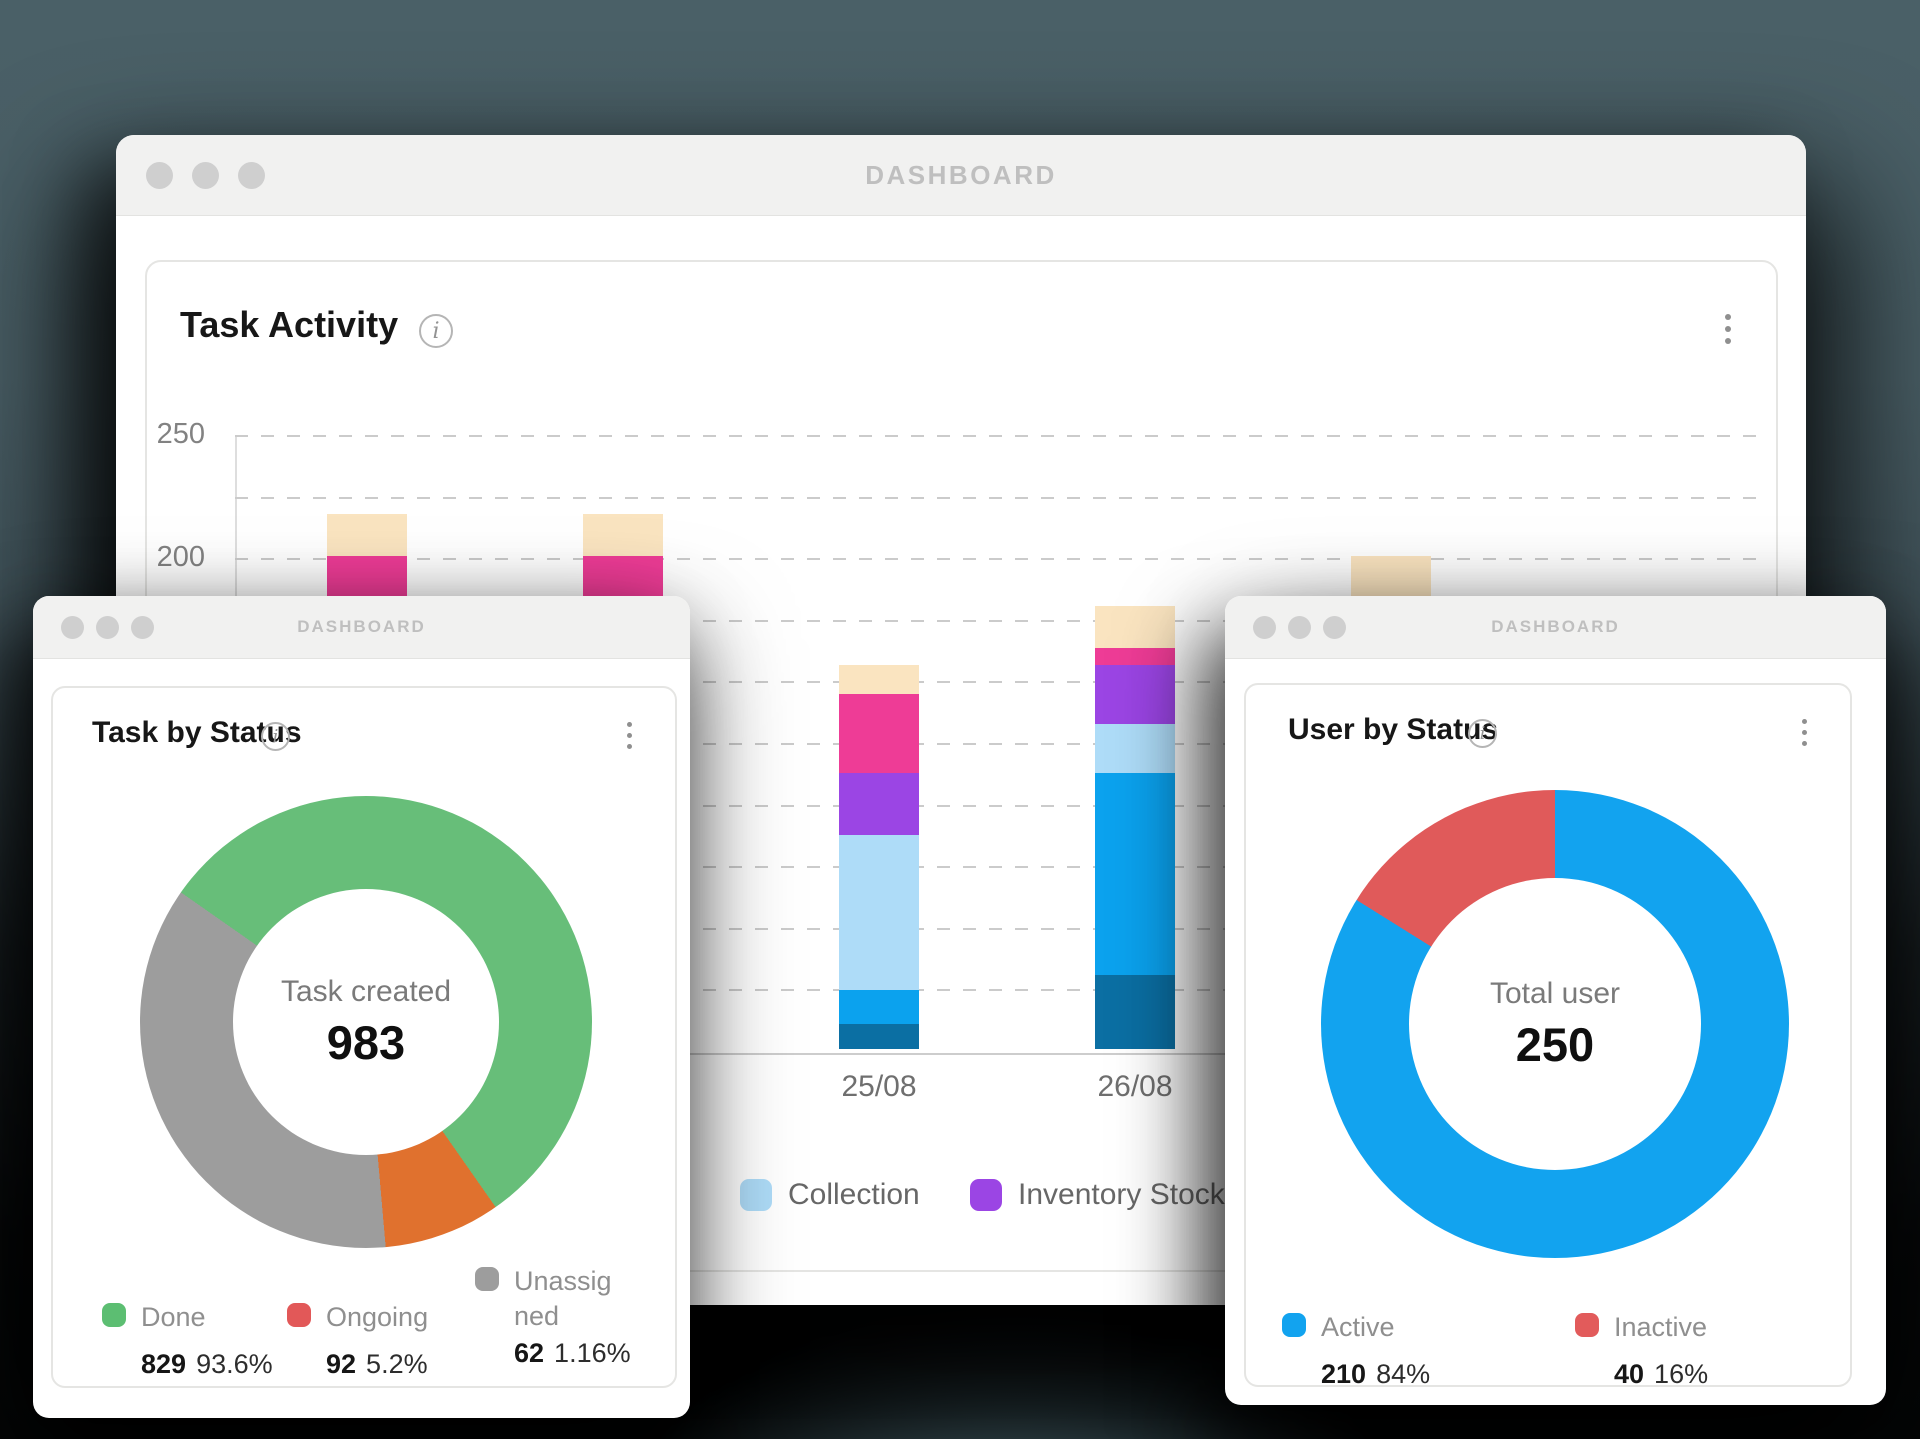 The width and height of the screenshot is (1920, 1439). I want to click on legend-swatch-done, so click(114, 1315).